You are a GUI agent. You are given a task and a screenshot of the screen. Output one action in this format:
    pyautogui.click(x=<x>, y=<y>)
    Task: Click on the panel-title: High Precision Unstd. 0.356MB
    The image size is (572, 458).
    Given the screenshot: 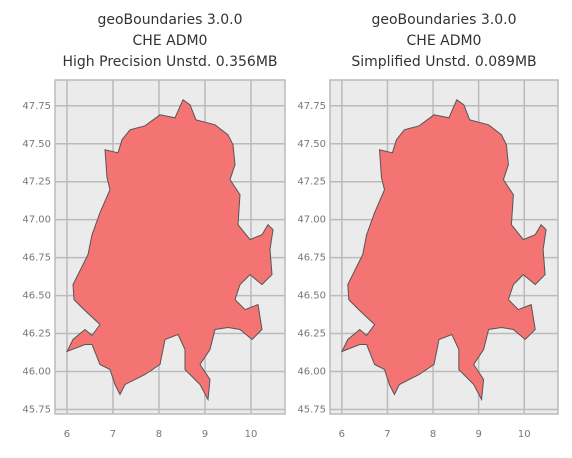 What is the action you would take?
    pyautogui.click(x=170, y=62)
    